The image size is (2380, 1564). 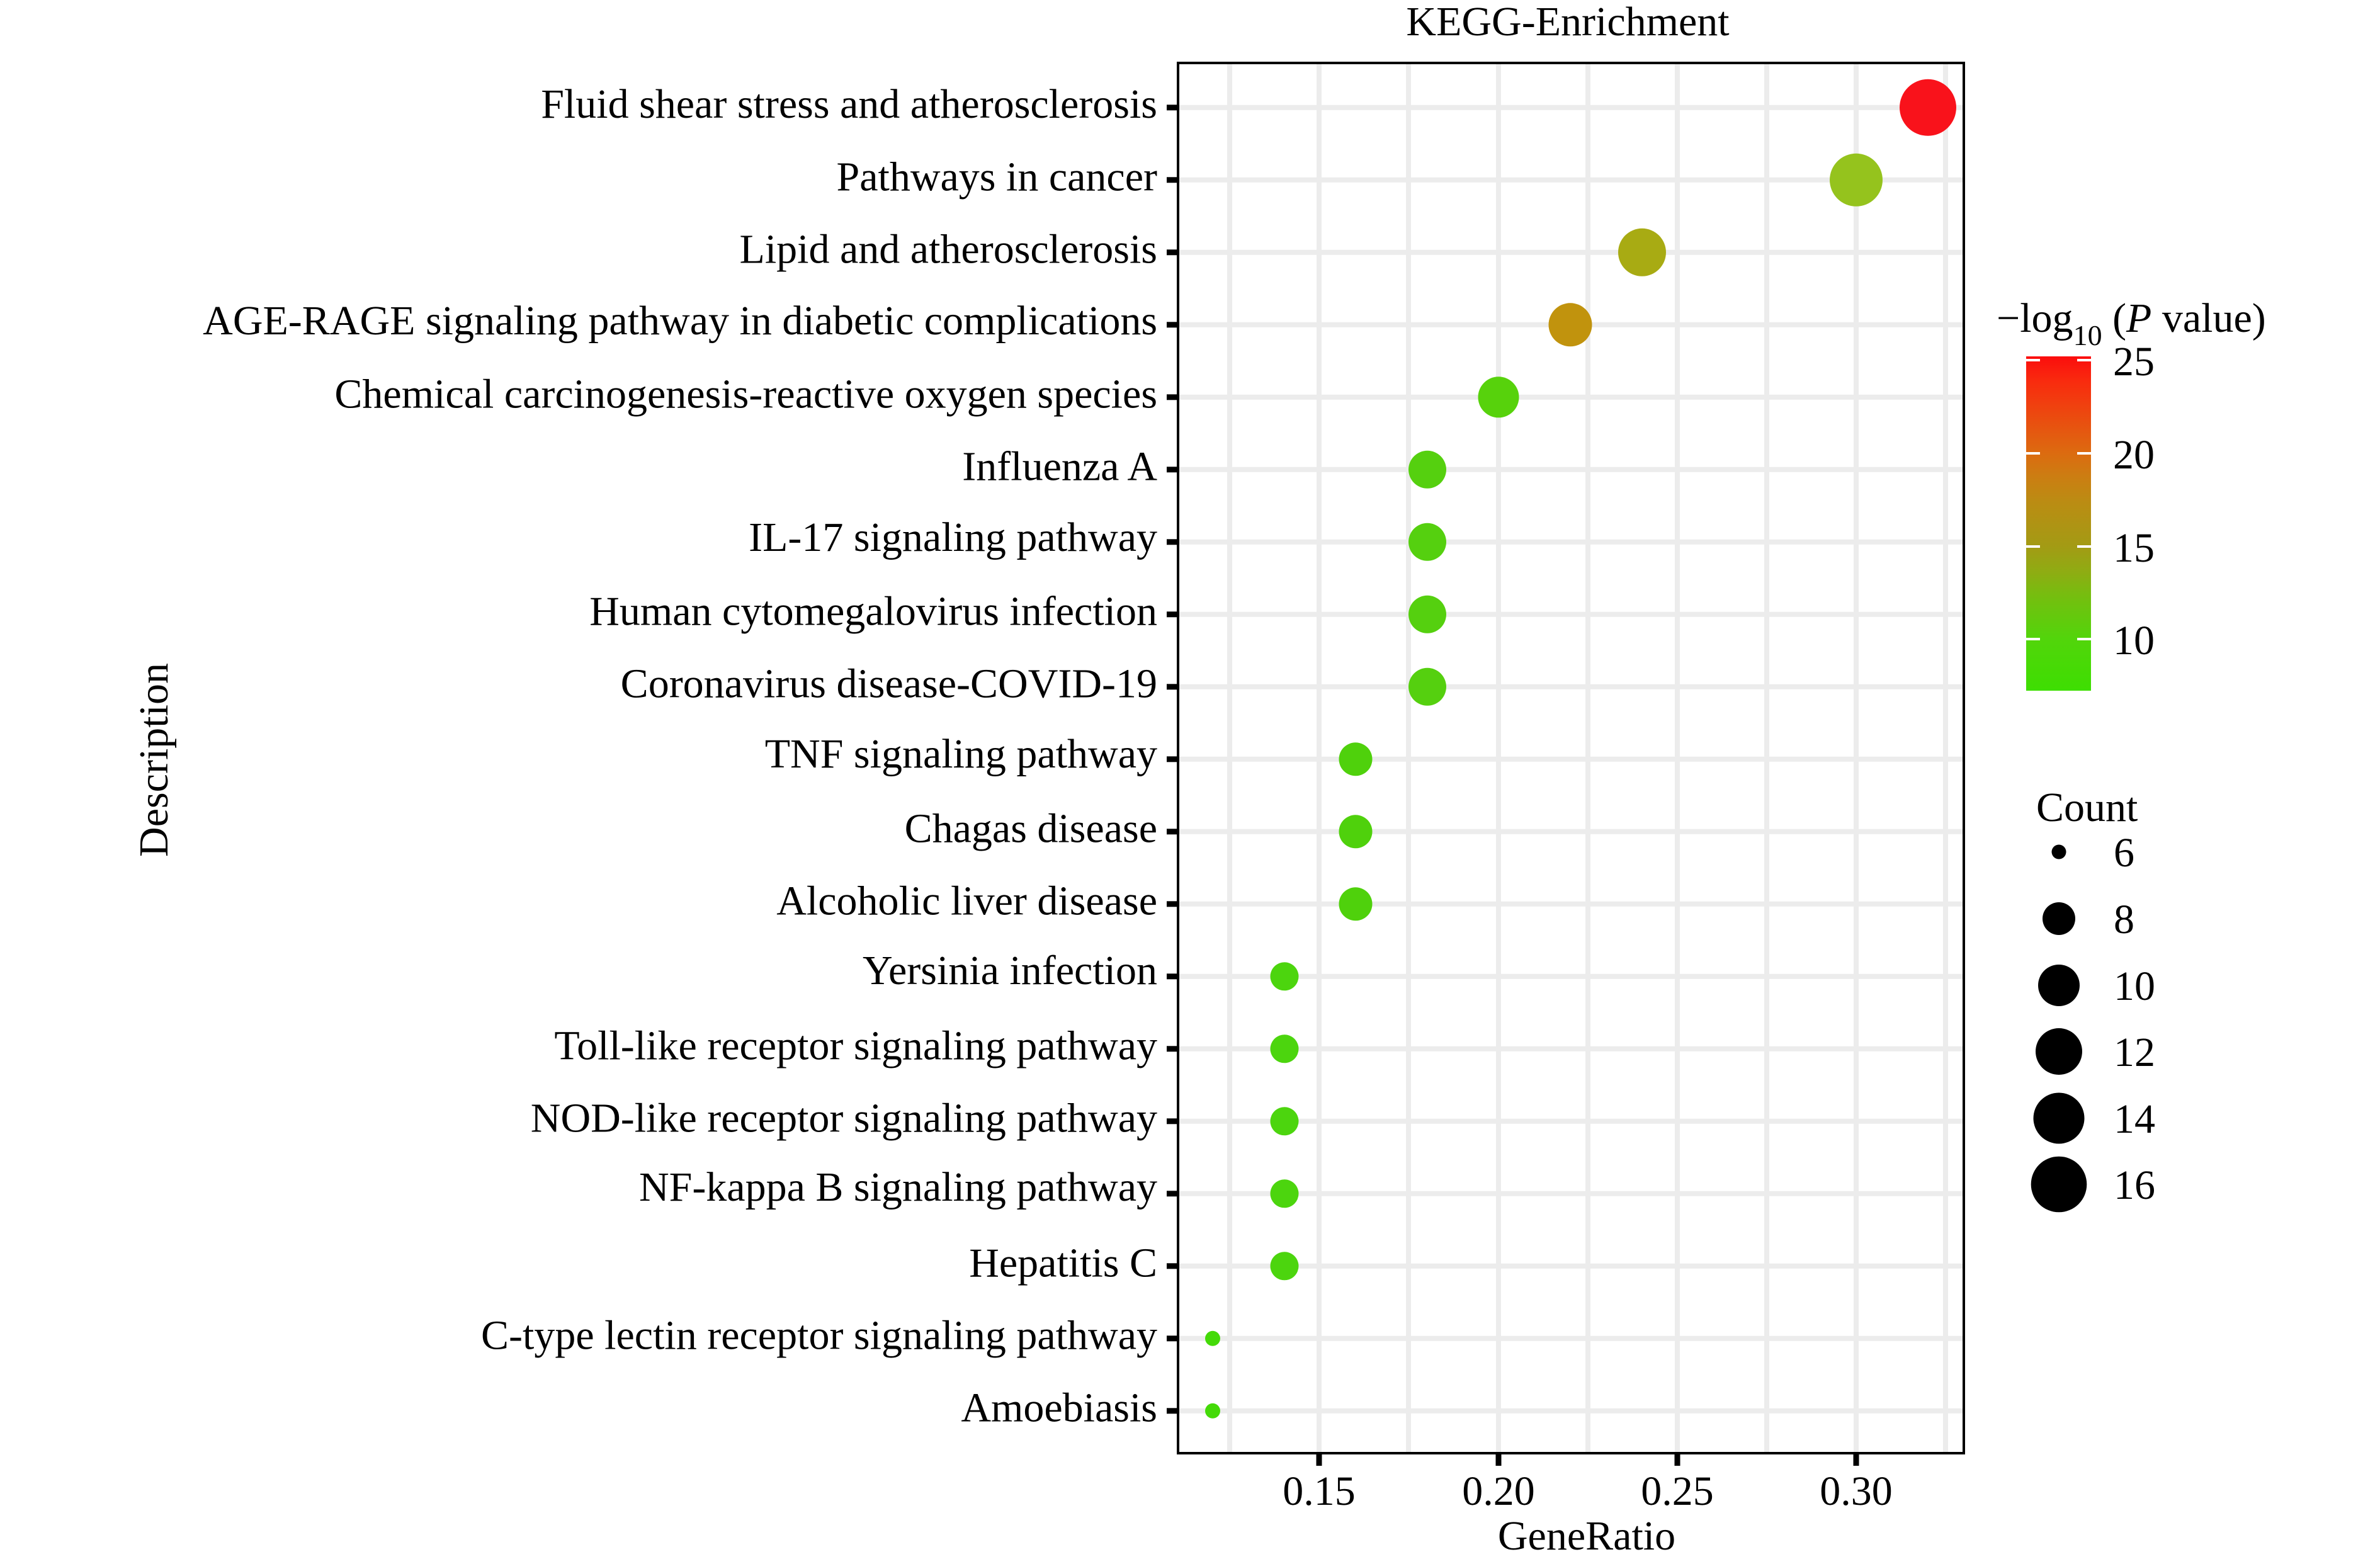 What do you see at coordinates (1856, 1491) in the screenshot?
I see `svg-text: 0.30` at bounding box center [1856, 1491].